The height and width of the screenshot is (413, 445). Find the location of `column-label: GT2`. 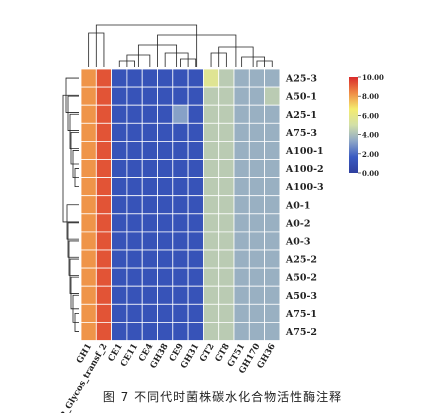

column-label: GT2 is located at coordinates (207, 353).